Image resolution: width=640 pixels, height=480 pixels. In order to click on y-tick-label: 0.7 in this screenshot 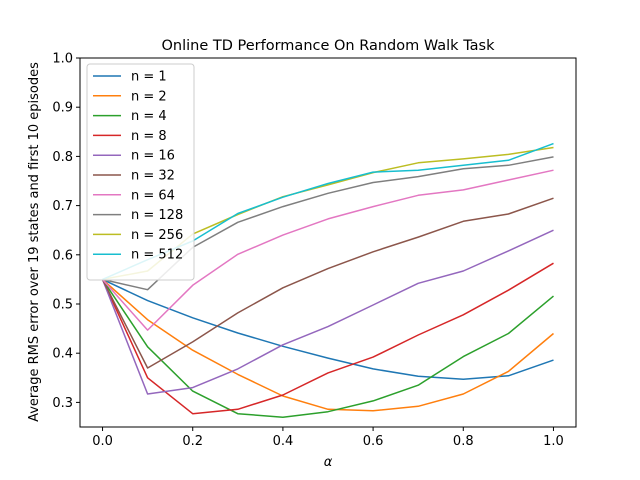, I will do `click(62, 206)`.